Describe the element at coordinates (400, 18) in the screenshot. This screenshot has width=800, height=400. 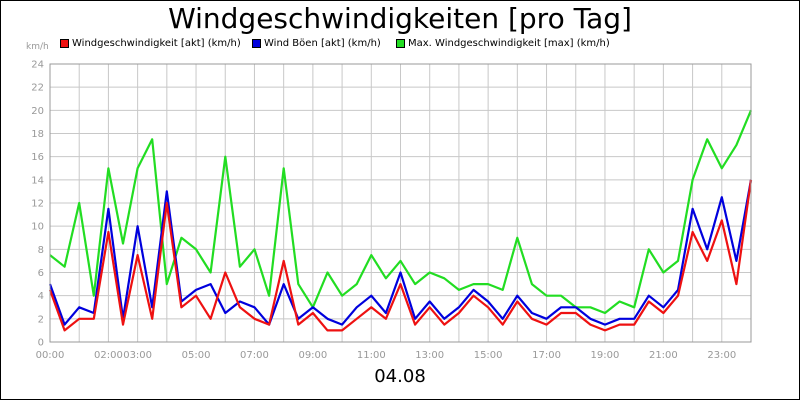
I see `chart-title: Windgeschwindigkeiten [pro Tag]` at that location.